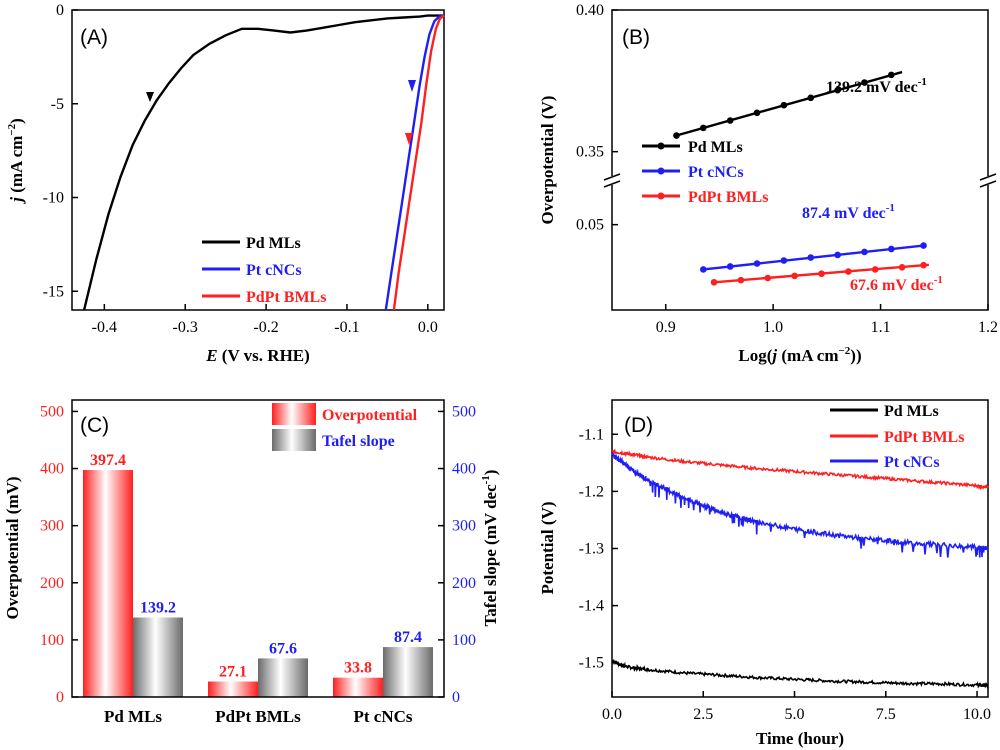  I want to click on panel-c-y2-tick-label: 500, so click(464, 411).